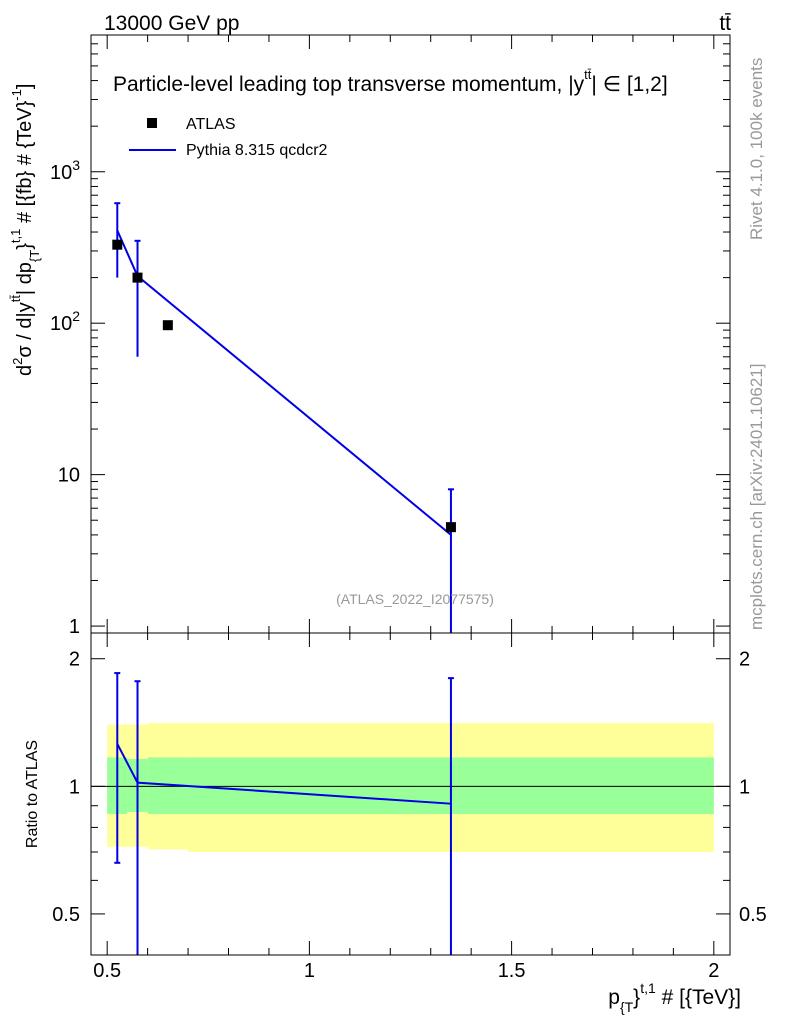 Image resolution: width=786 pixels, height=1024 pixels. Describe the element at coordinates (15, 299) in the screenshot. I see `ylabel-tt: tt̄` at that location.